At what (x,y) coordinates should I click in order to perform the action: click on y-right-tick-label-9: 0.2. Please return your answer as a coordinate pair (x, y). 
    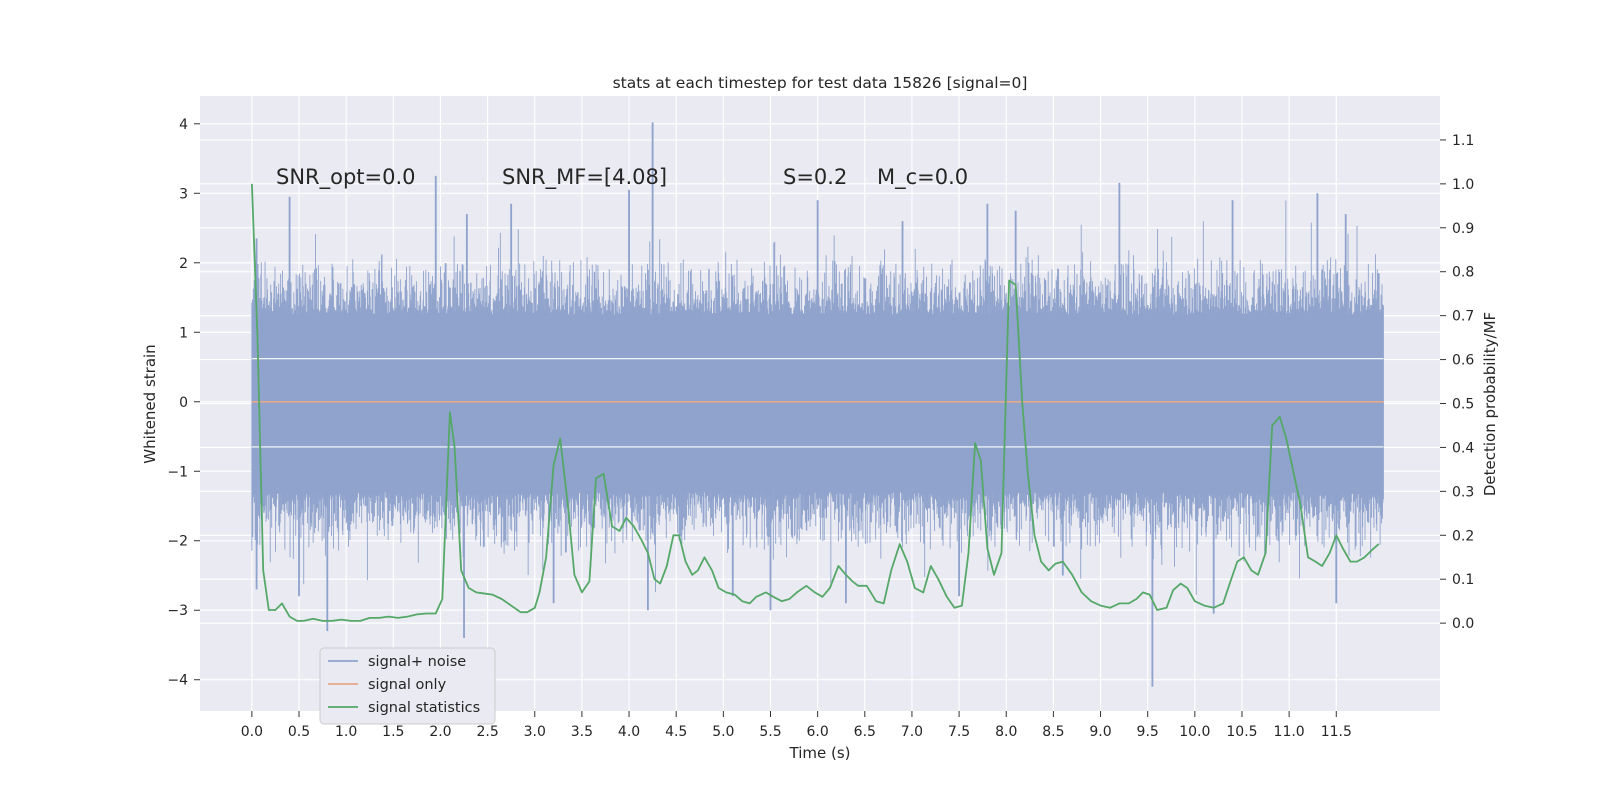
    Looking at the image, I should click on (1463, 536).